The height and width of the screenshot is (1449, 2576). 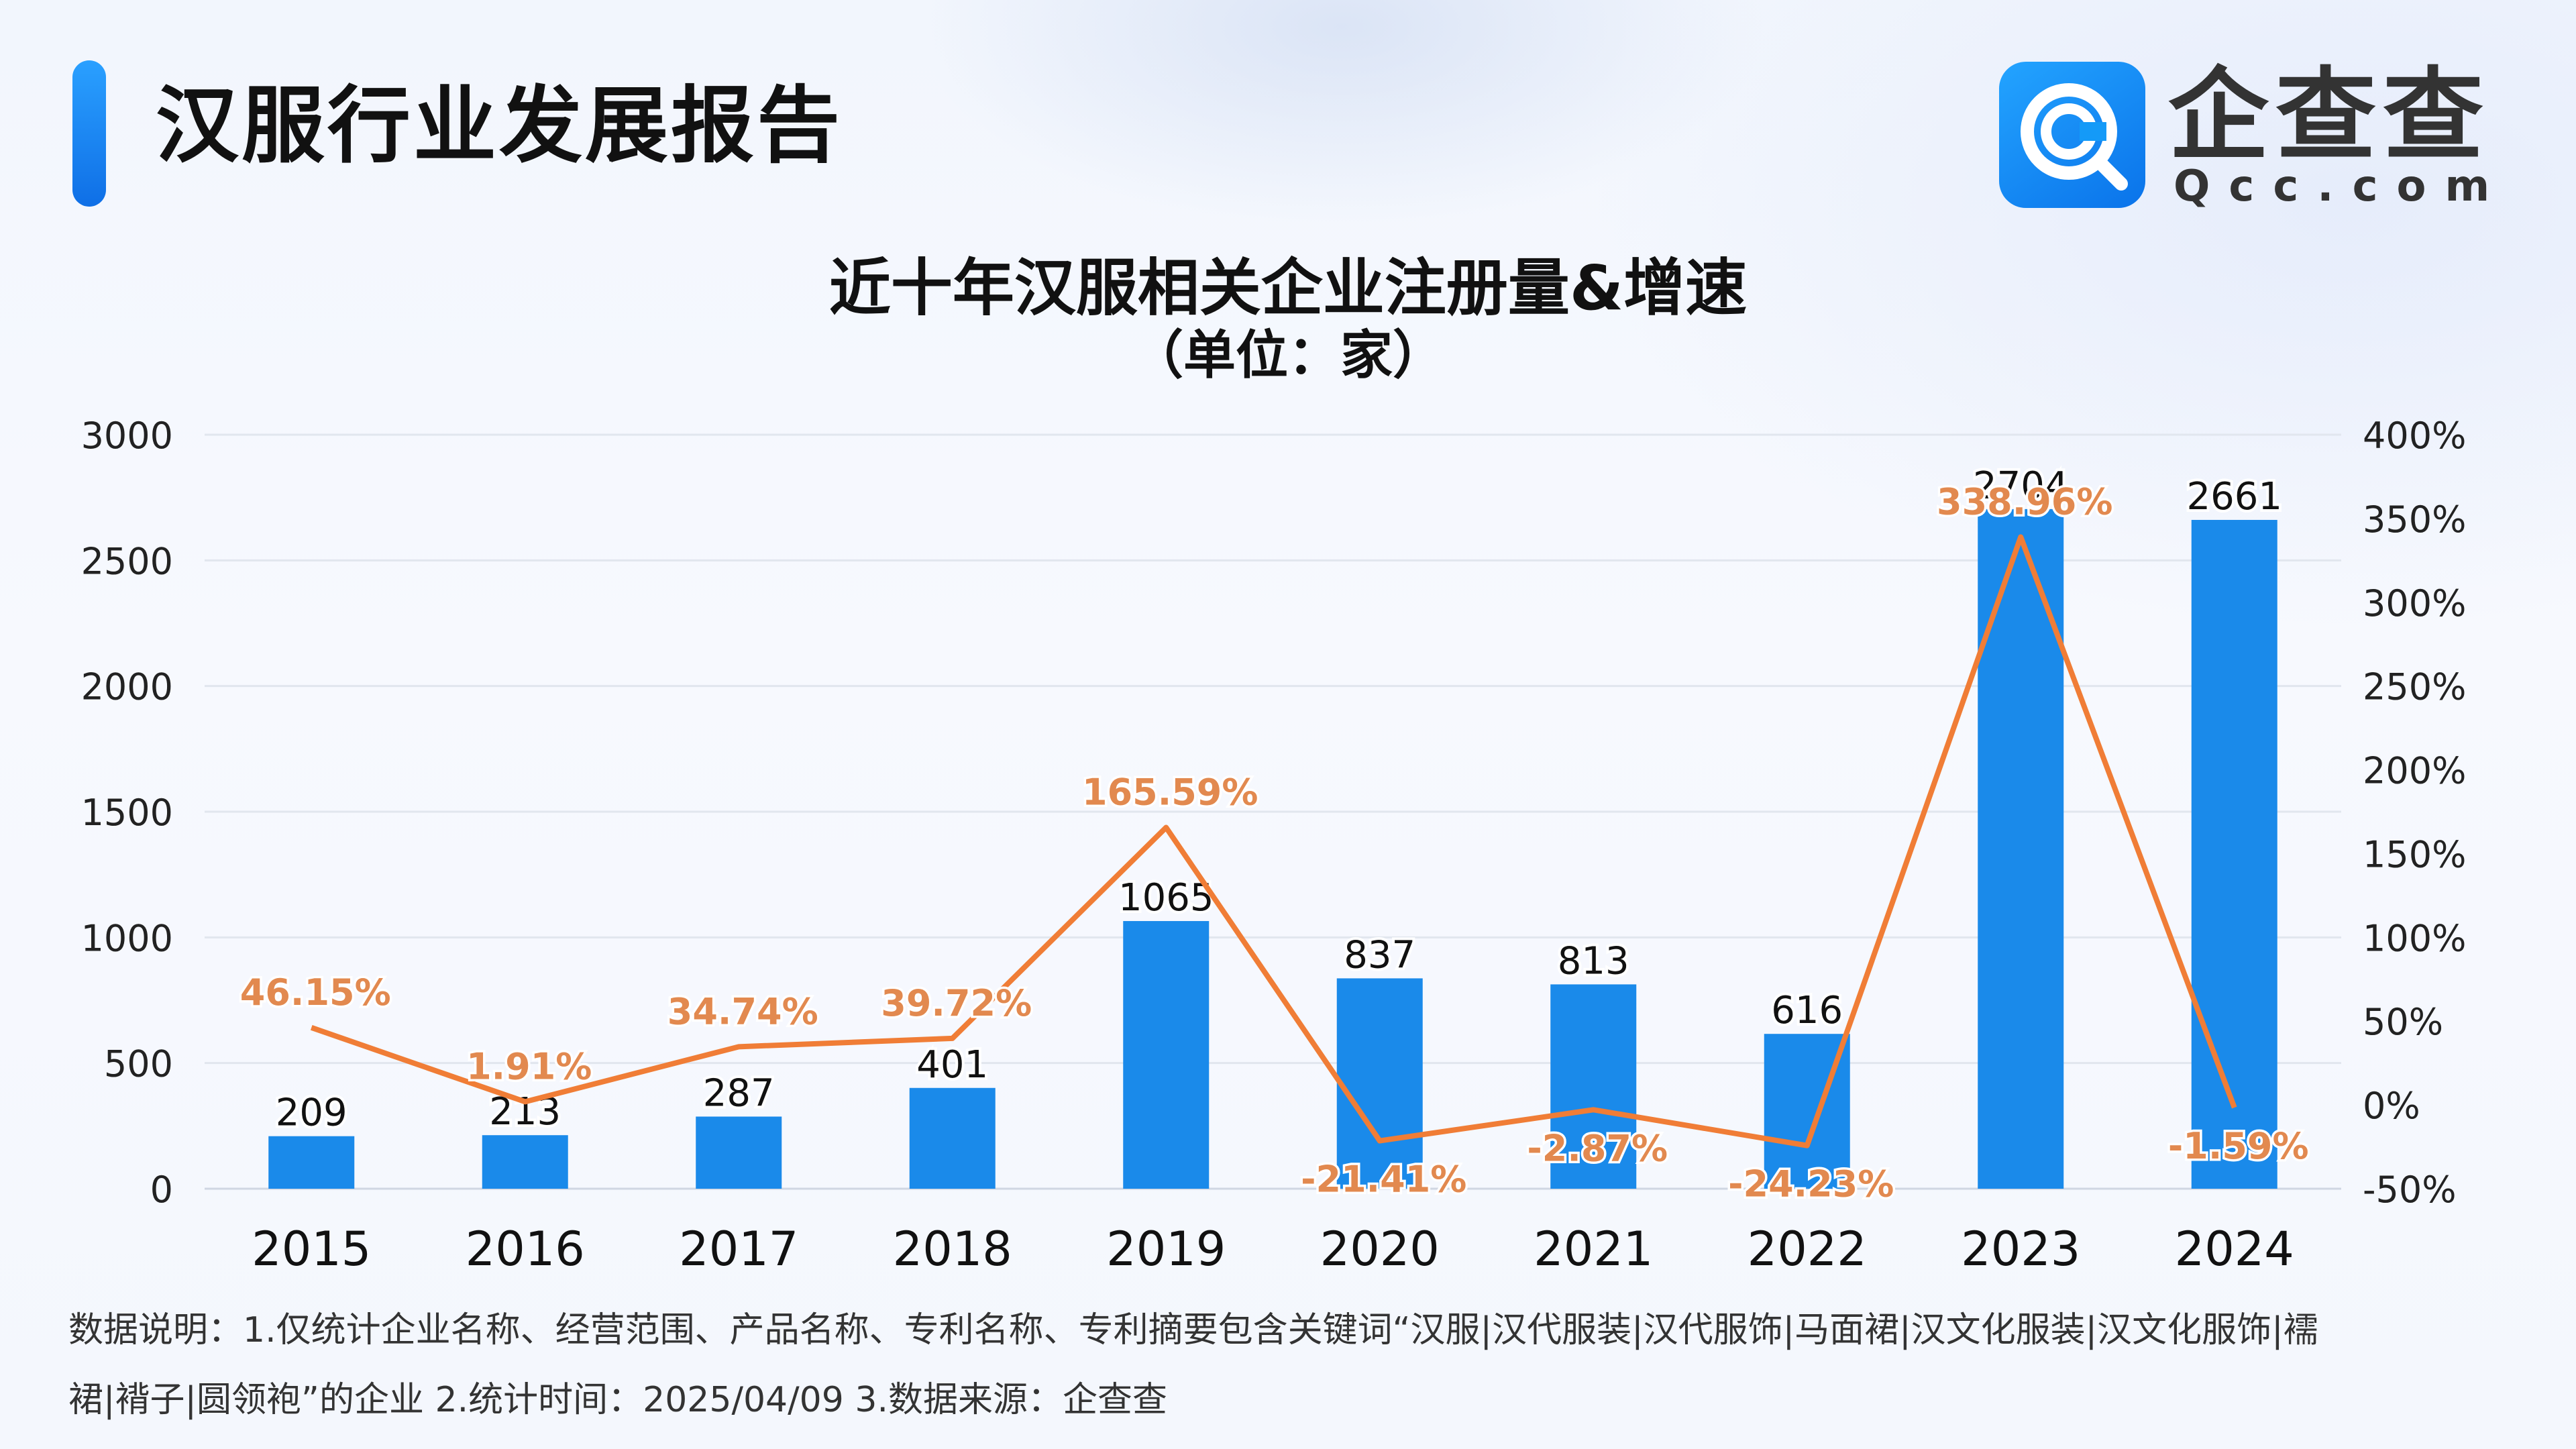 What do you see at coordinates (127, 813) in the screenshot?
I see `y-tick-label: 1500` at bounding box center [127, 813].